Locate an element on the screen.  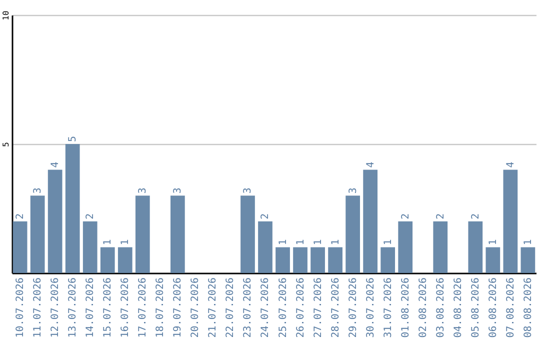
x-tick-label: 16.07.2026 is located at coordinates (126, 308).